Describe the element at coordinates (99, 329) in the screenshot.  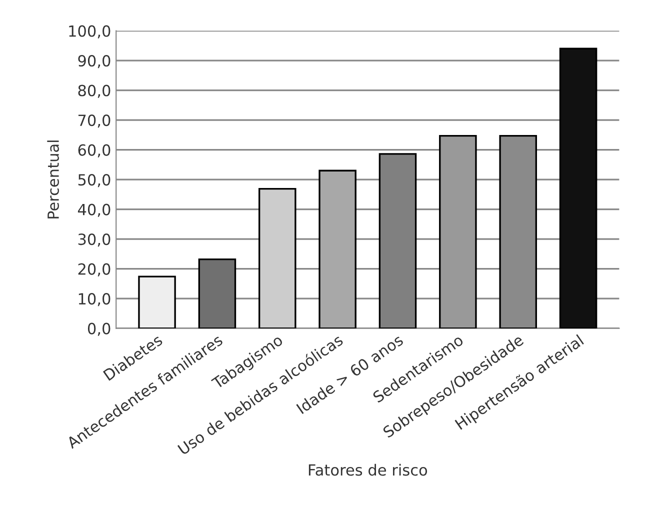
I see `y-tick-label: 0,0` at that location.